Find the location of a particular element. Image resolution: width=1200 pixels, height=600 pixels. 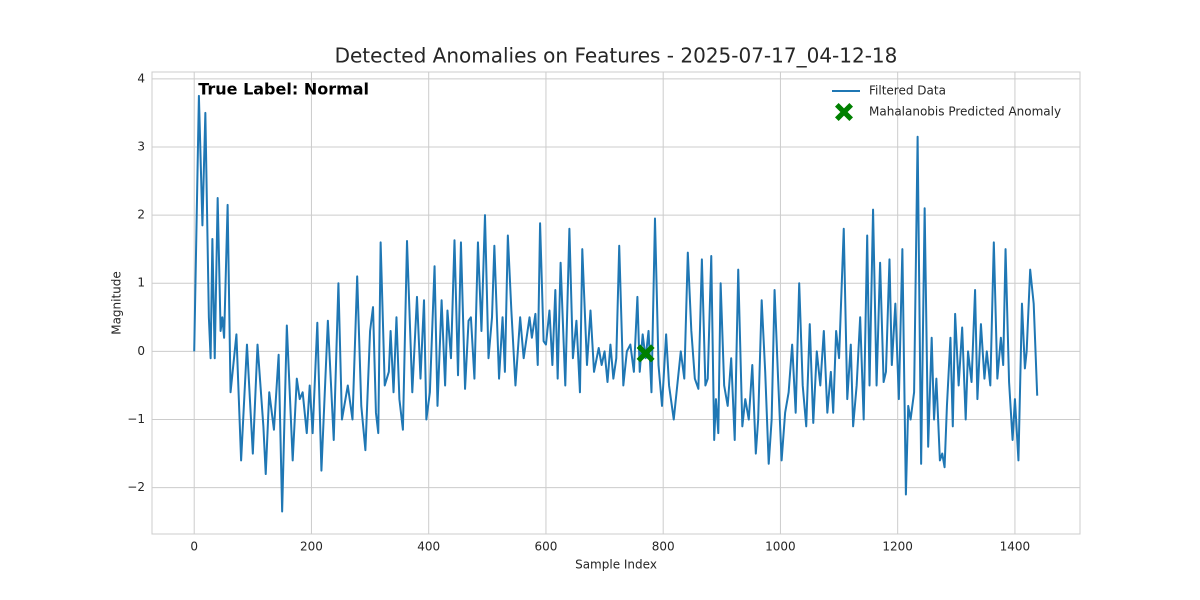

annotation: True Label: Normal is located at coordinates (283, 89).